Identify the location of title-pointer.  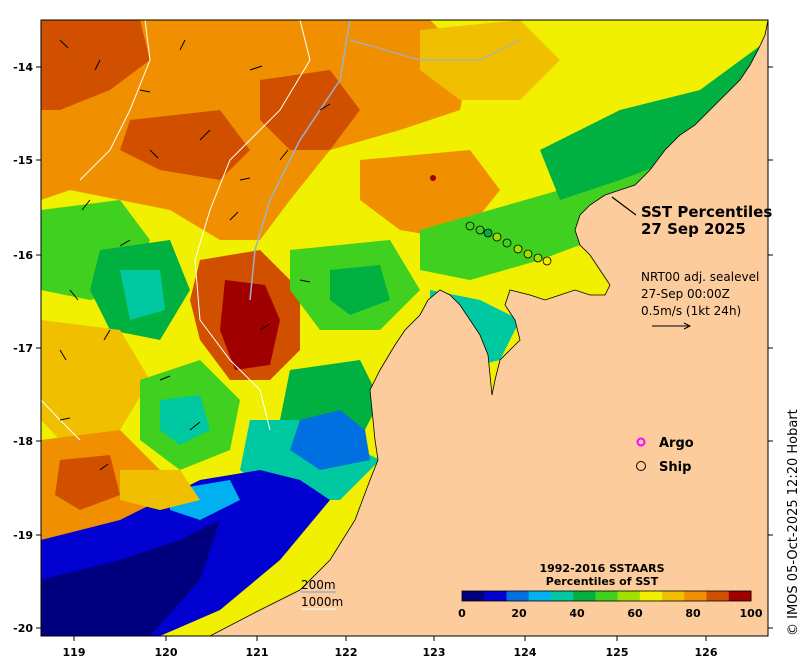
(624, 206).